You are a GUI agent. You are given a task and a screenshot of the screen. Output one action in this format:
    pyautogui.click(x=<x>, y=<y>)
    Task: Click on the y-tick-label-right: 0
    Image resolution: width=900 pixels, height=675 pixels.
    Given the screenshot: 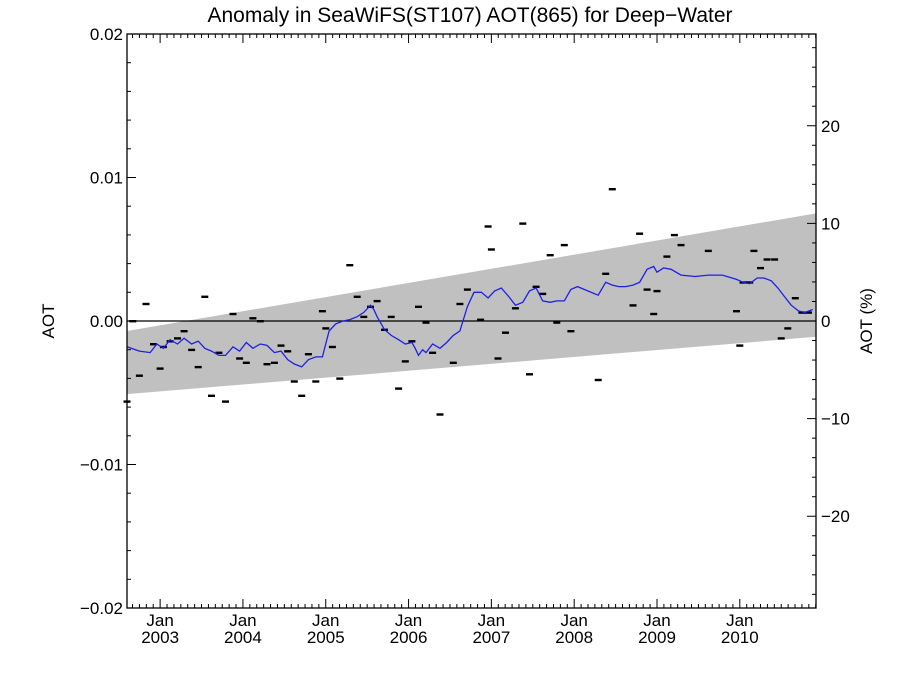 What is the action you would take?
    pyautogui.click(x=825, y=321)
    